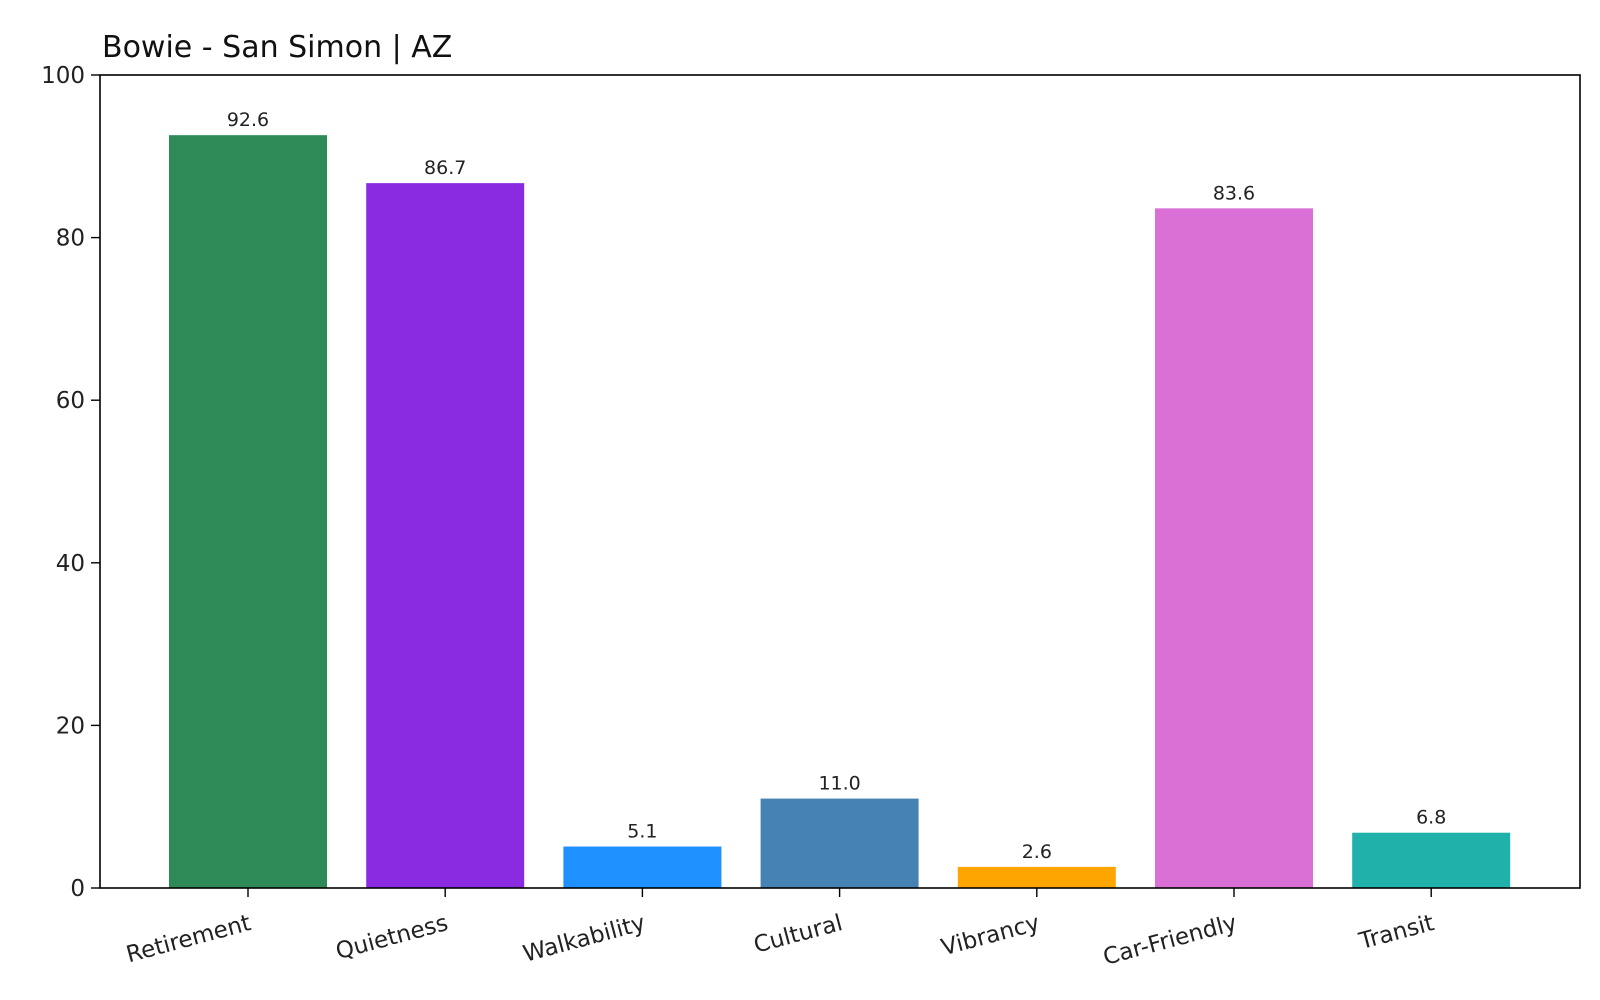  Describe the element at coordinates (70, 482) in the screenshot. I see `y-axis: 0 20 40 60 80 100` at that location.